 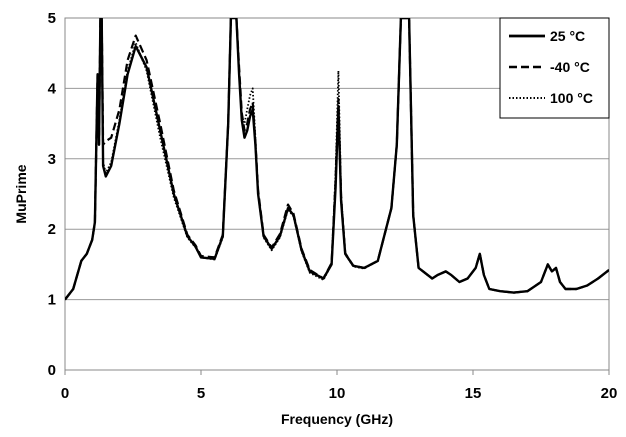 What do you see at coordinates (570, 67) in the screenshot?
I see `legend-label: -40 °C` at bounding box center [570, 67].